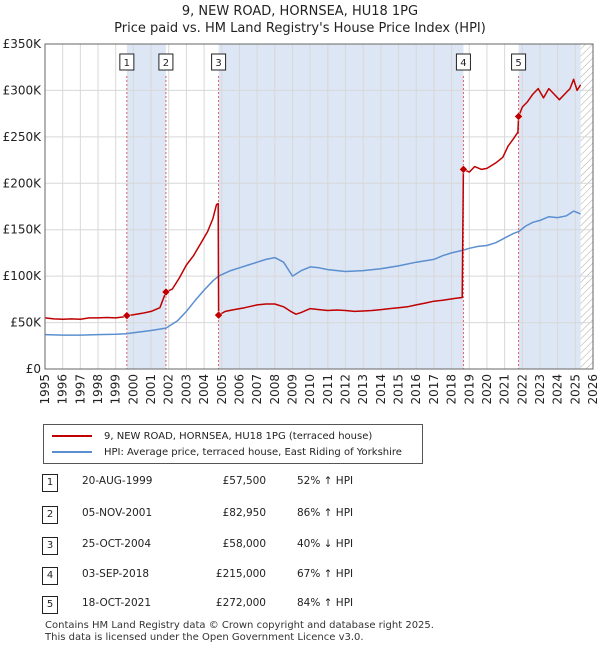 The image size is (600, 650). I want to click on sale-label-number: 2, so click(166, 63).